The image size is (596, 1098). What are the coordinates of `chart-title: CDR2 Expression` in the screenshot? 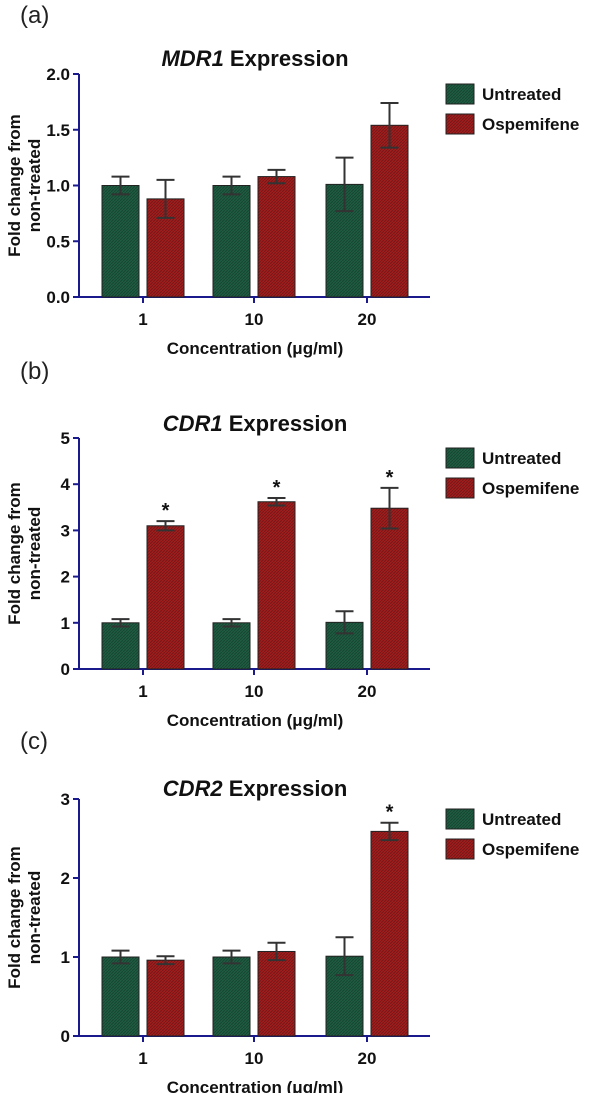 It's located at (255, 788).